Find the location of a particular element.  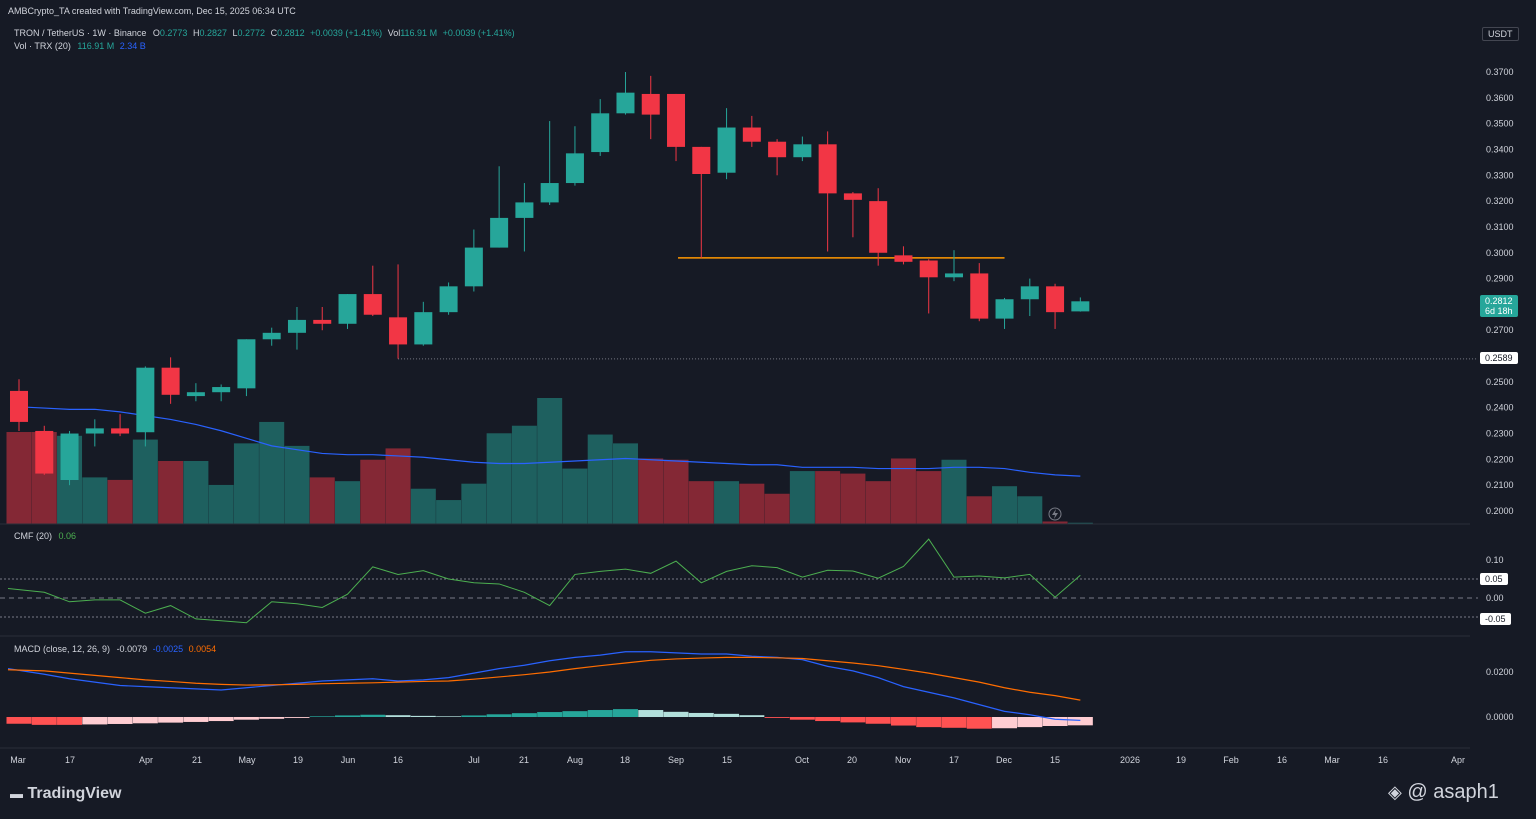

tradingview-label: TradingView is located at coordinates (74, 793).